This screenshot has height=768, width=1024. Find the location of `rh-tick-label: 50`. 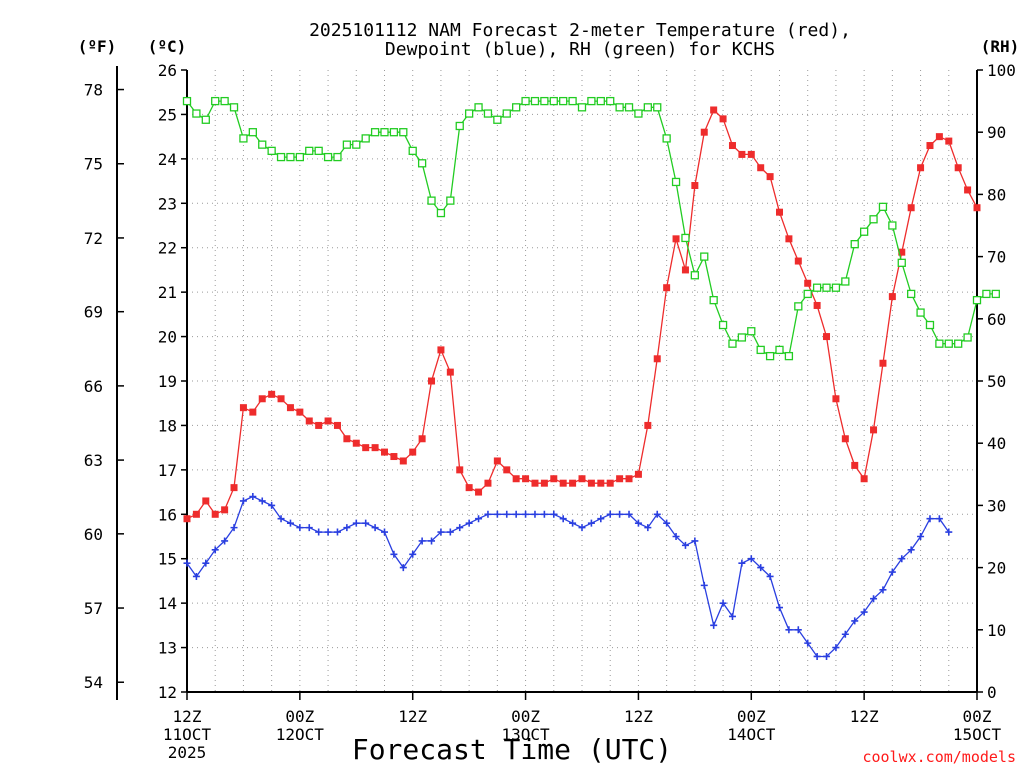

rh-tick-label: 50 is located at coordinates (996, 381).